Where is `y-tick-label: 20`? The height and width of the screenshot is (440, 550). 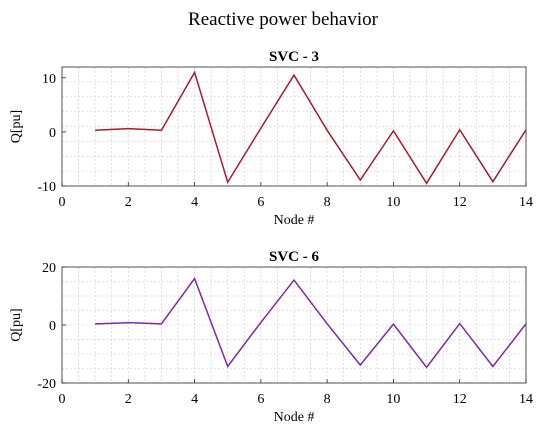 y-tick-label: 20 is located at coordinates (49, 268).